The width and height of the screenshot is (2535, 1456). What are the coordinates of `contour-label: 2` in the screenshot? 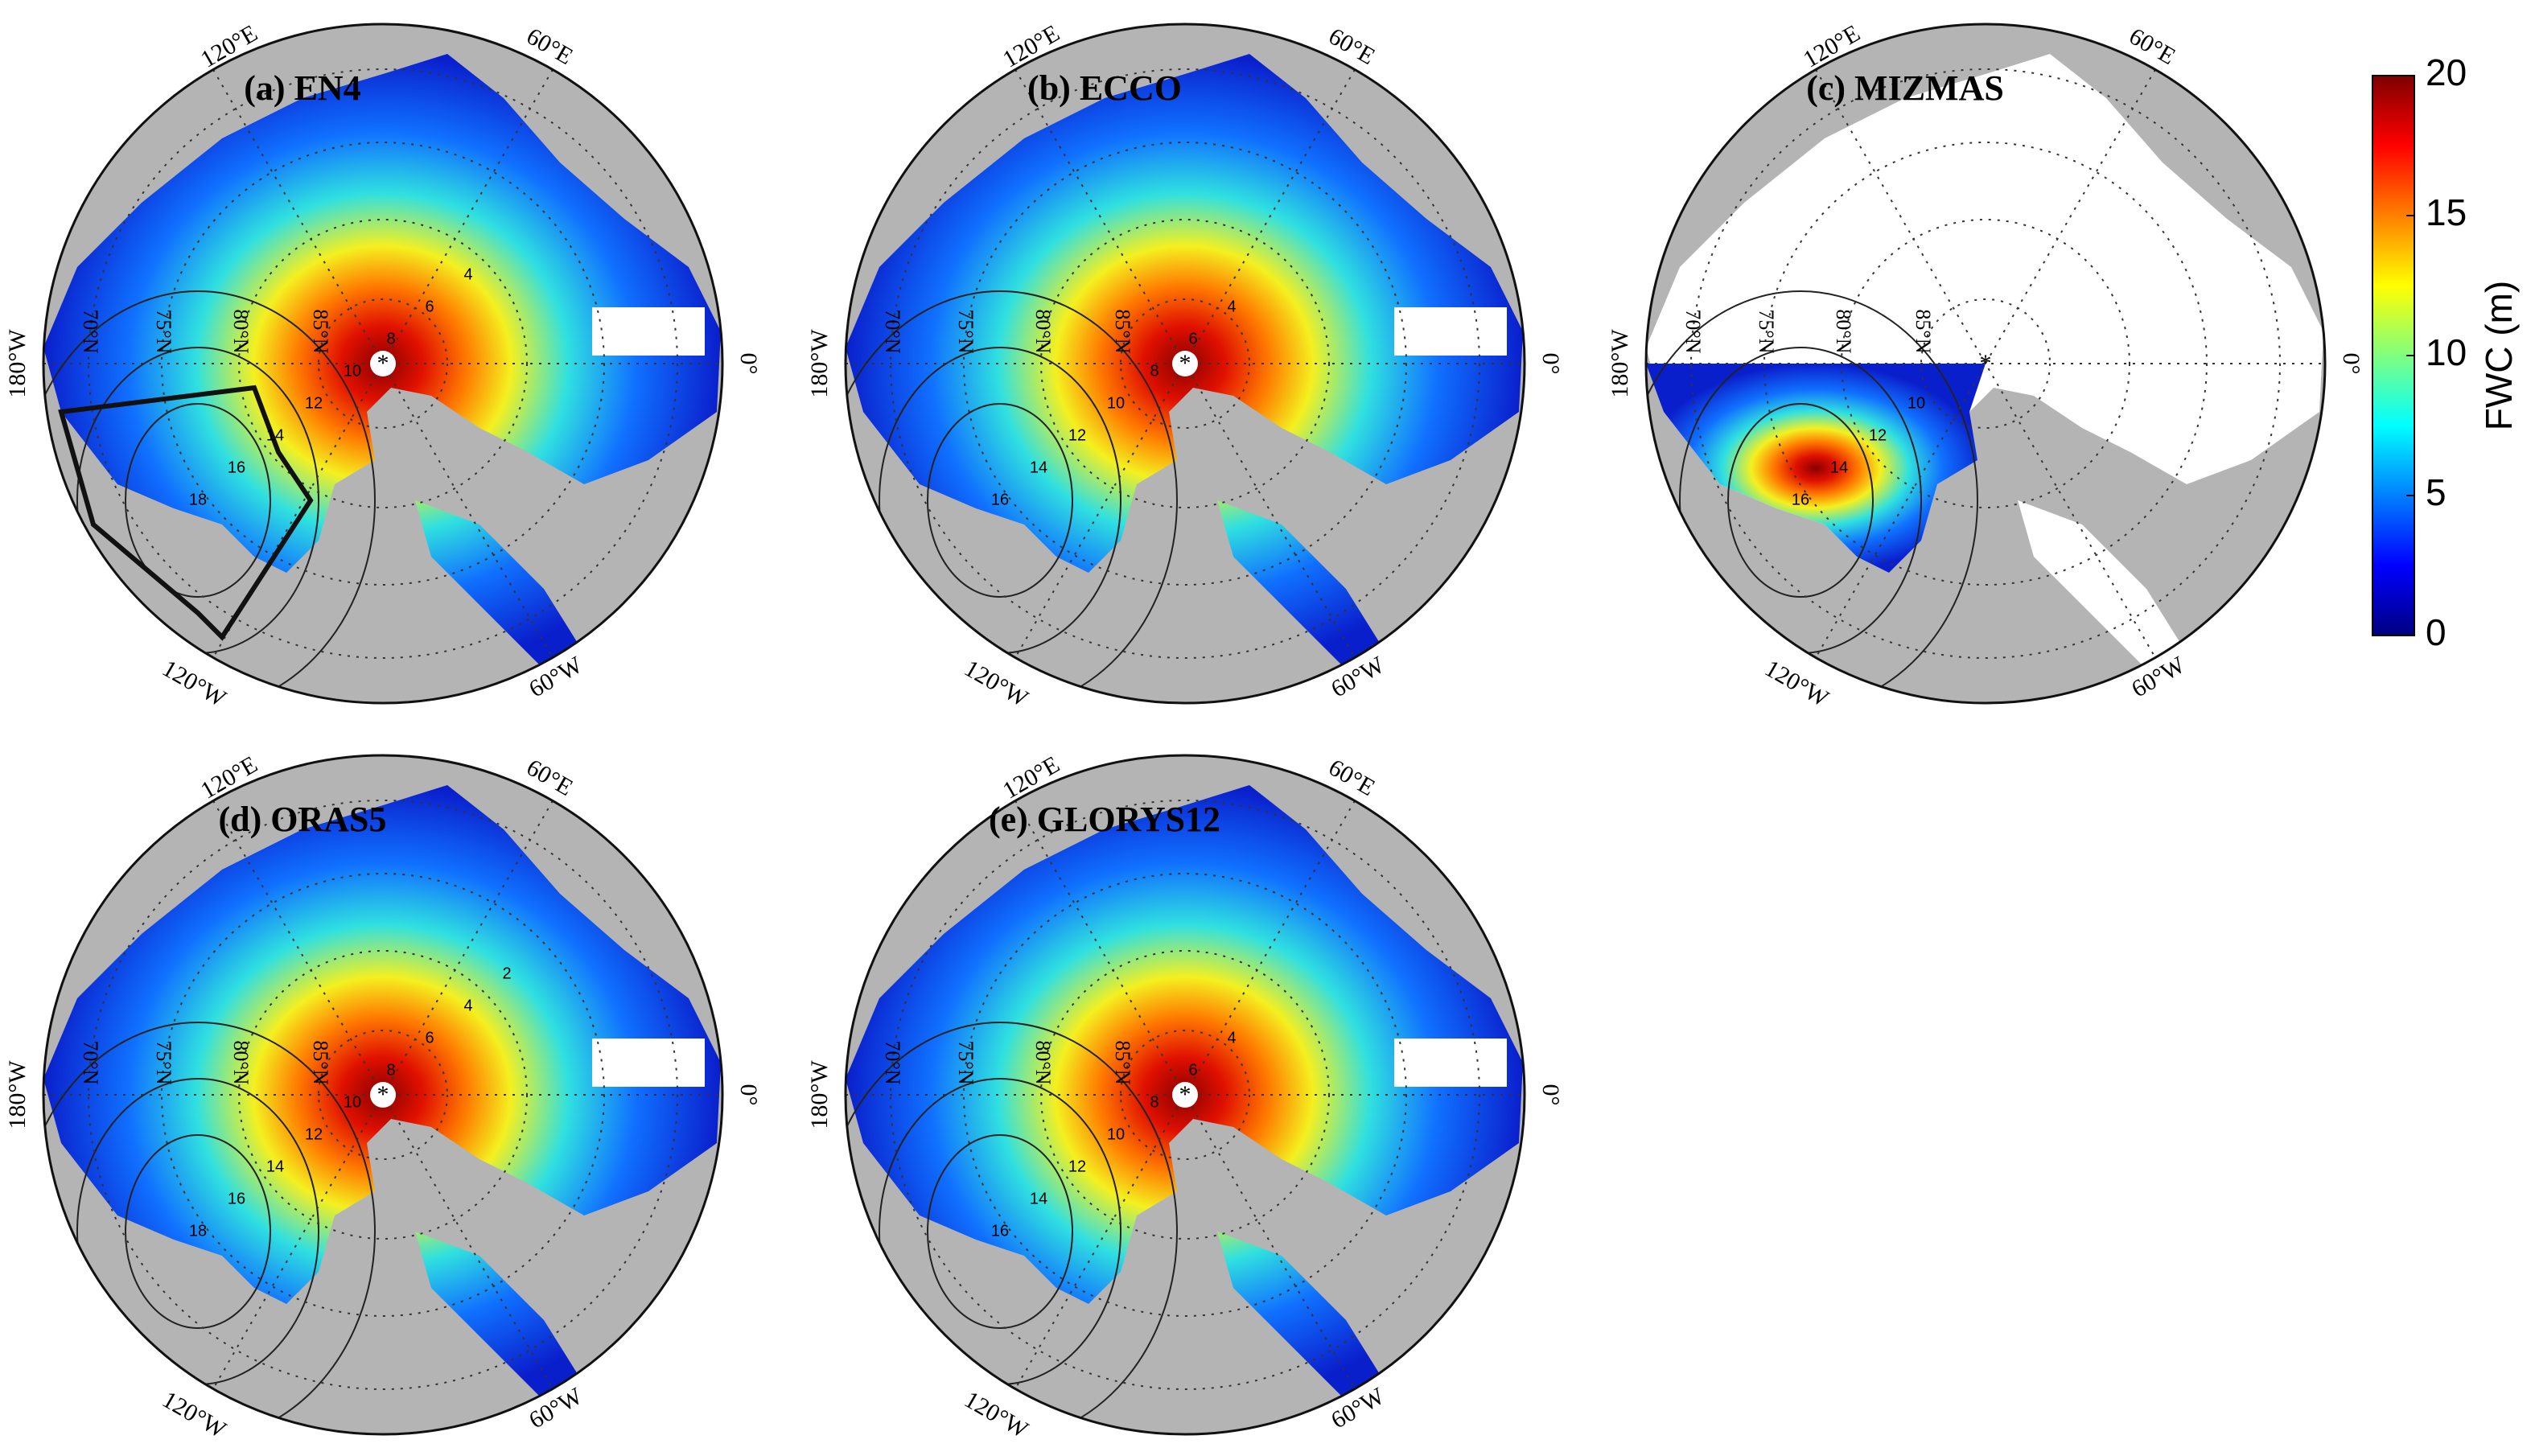 It's located at (506, 973).